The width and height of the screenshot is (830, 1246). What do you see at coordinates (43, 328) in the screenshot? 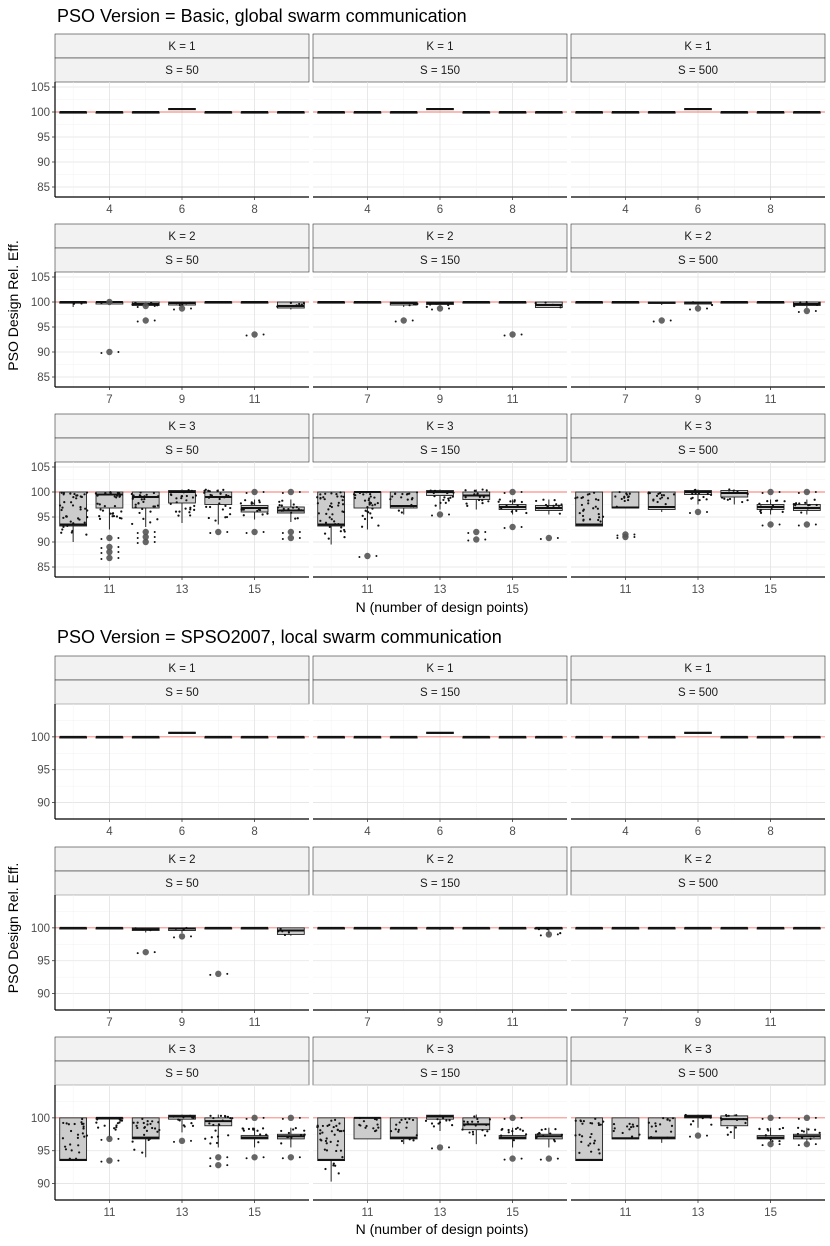
I see `y-tick-label: 95` at bounding box center [43, 328].